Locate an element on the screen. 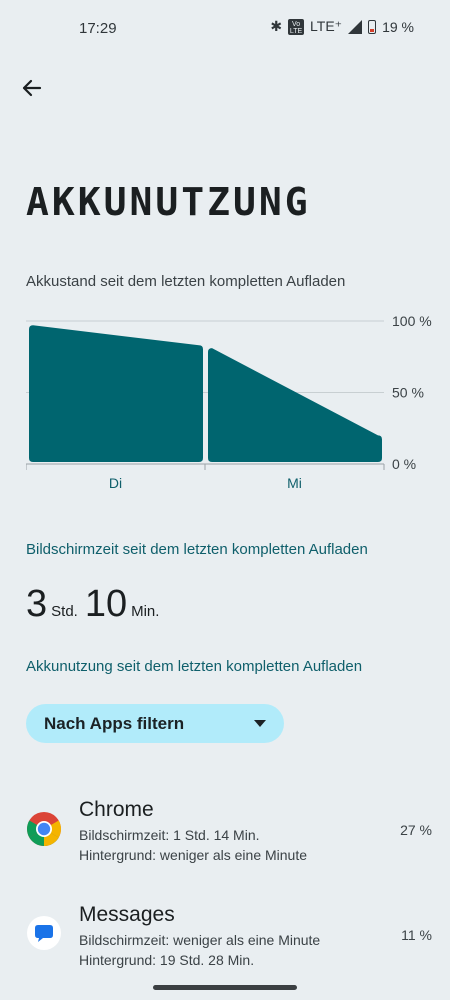 This screenshot has height=1000, width=450. arrow-left-icon is located at coordinates (32, 88).